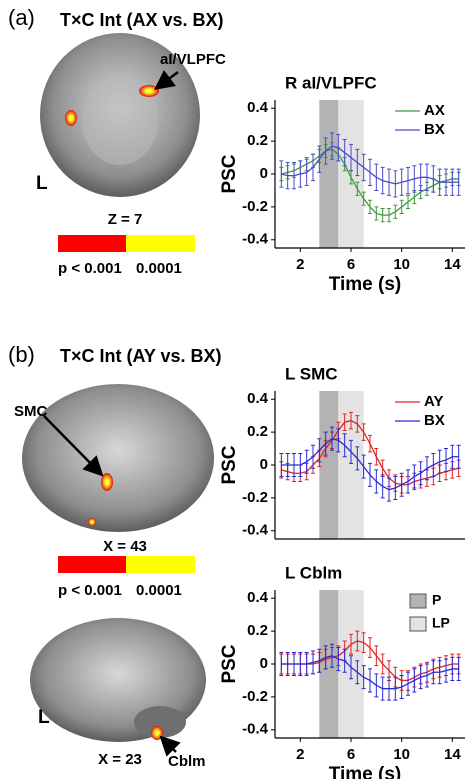 The width and height of the screenshot is (468, 779). I want to click on legend-label: AY, so click(433, 401).